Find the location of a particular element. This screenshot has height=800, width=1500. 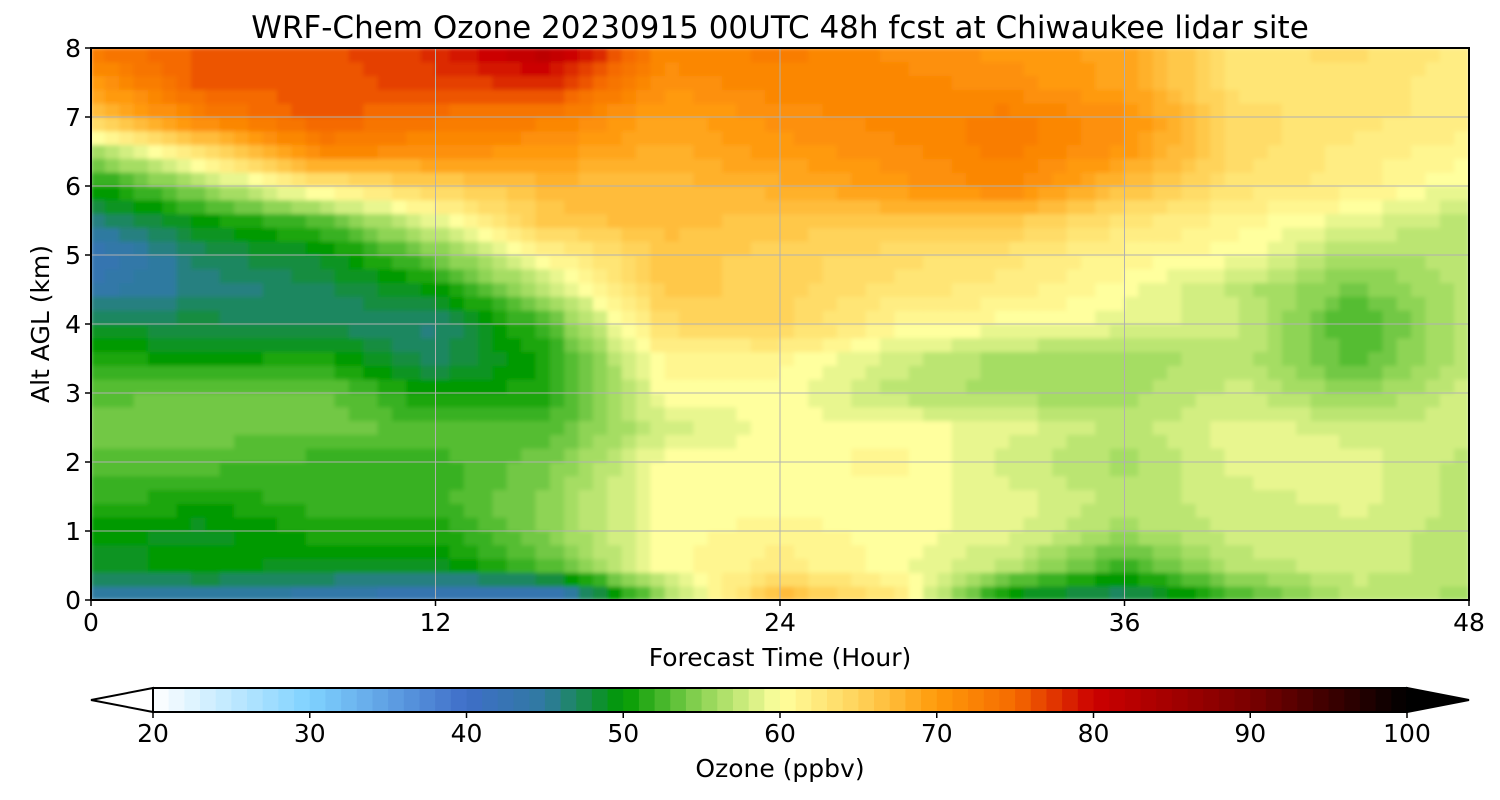

colorbar-level is located at coordinates (772, 700).